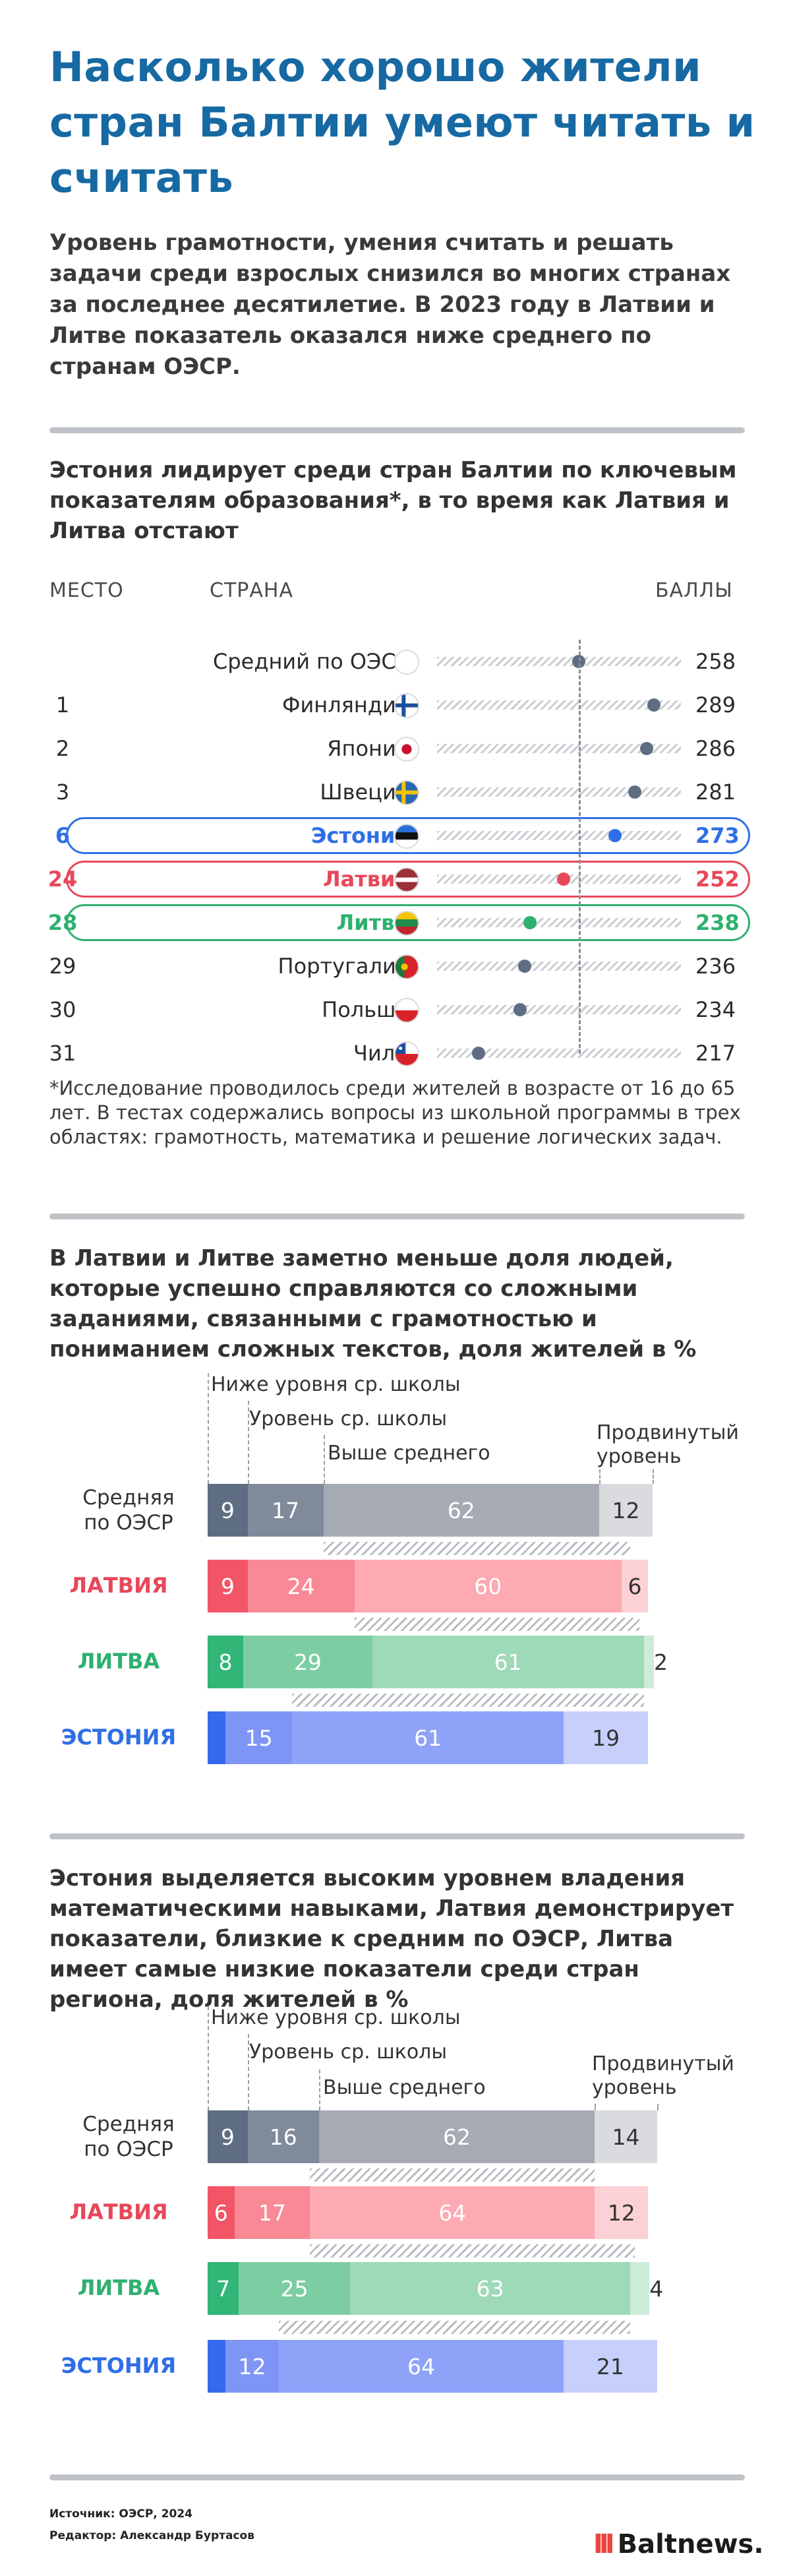  I want to click on japan-flag-icon, so click(406, 749).